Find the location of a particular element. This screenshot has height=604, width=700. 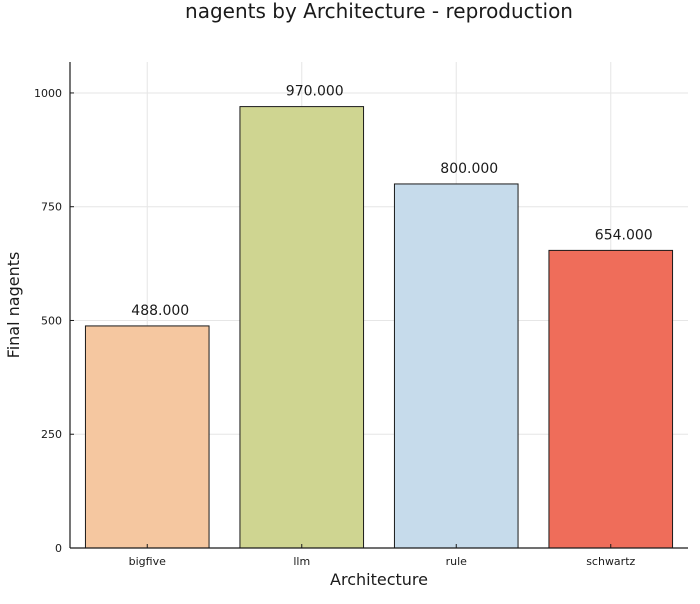

x-tick-label: schwartz is located at coordinates (610, 561).